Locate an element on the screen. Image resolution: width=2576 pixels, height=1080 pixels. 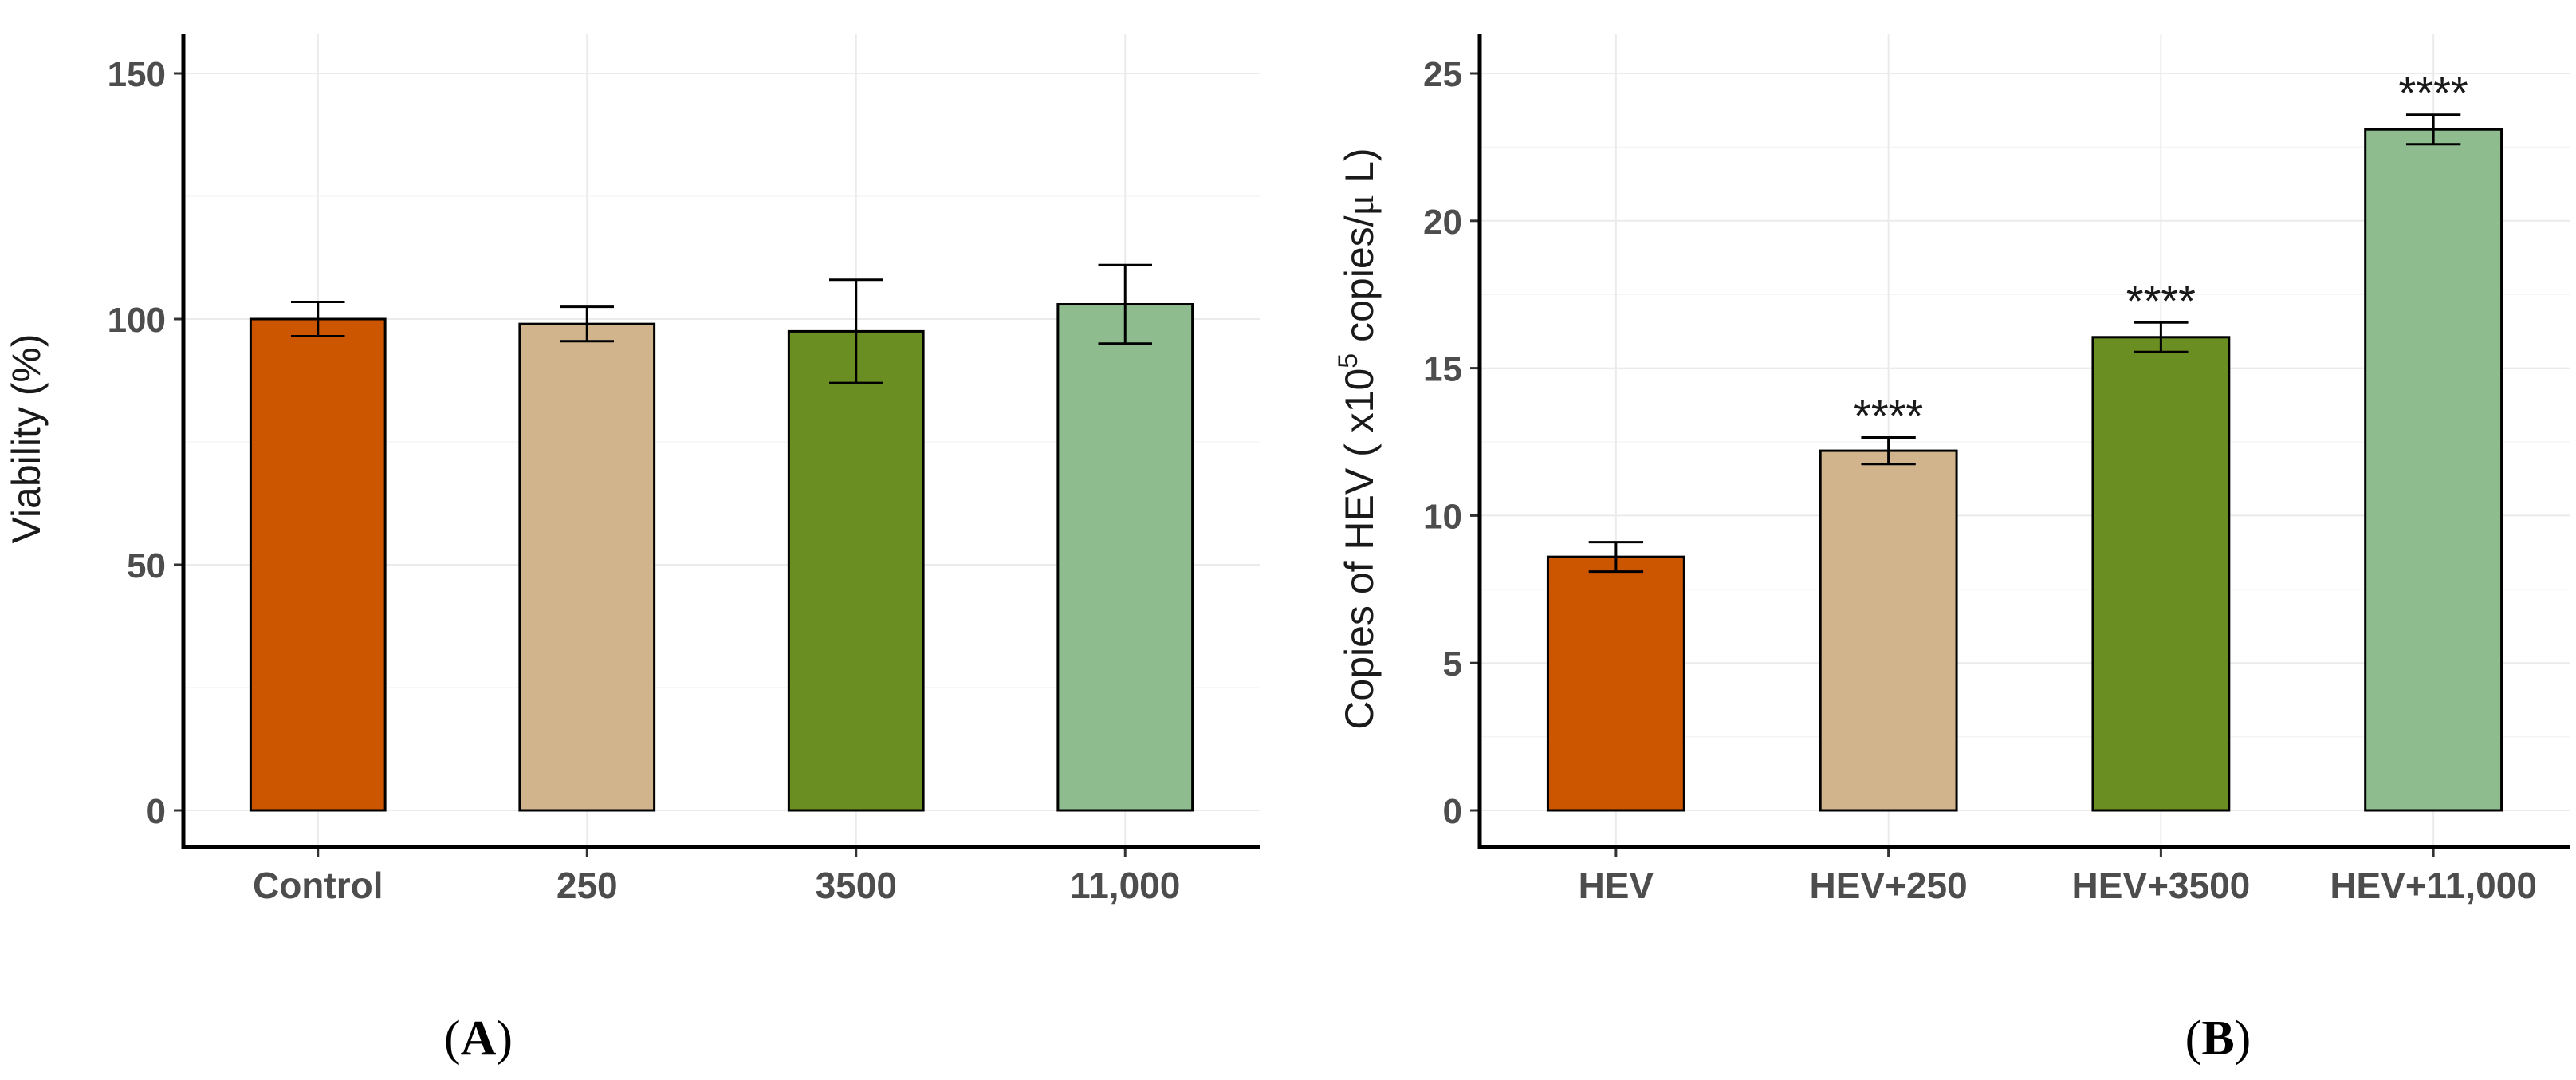
panel-a-y-axis-title: Viability (%) is located at coordinates (26, 438).